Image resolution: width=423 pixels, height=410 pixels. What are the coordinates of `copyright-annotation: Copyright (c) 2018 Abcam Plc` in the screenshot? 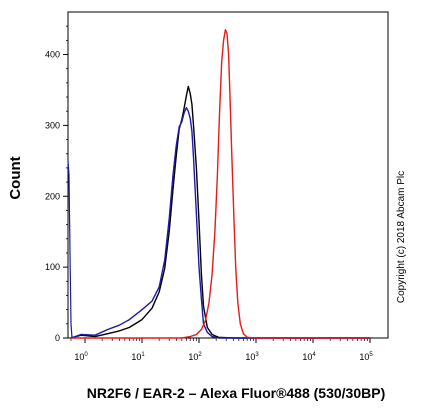 It's located at (401, 237).